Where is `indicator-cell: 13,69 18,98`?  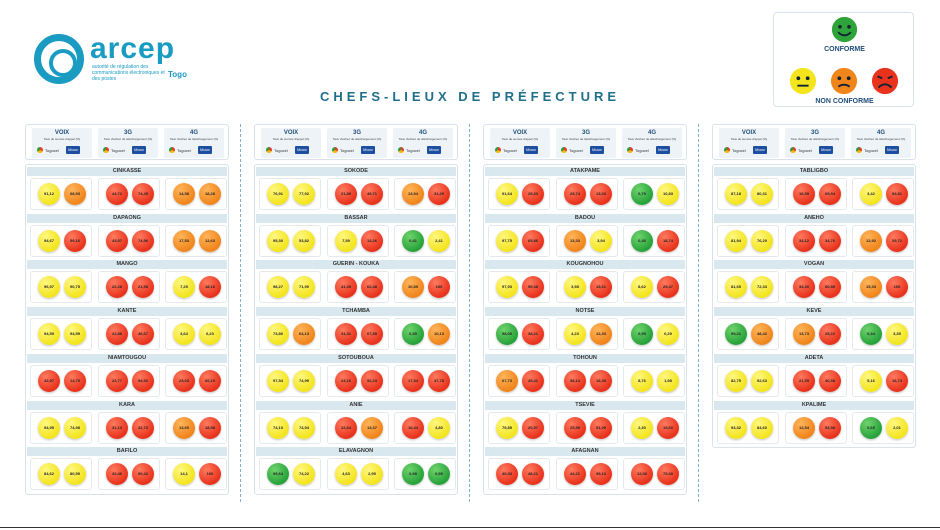
indicator-cell: 13,69 18,98 is located at coordinates (196, 428).